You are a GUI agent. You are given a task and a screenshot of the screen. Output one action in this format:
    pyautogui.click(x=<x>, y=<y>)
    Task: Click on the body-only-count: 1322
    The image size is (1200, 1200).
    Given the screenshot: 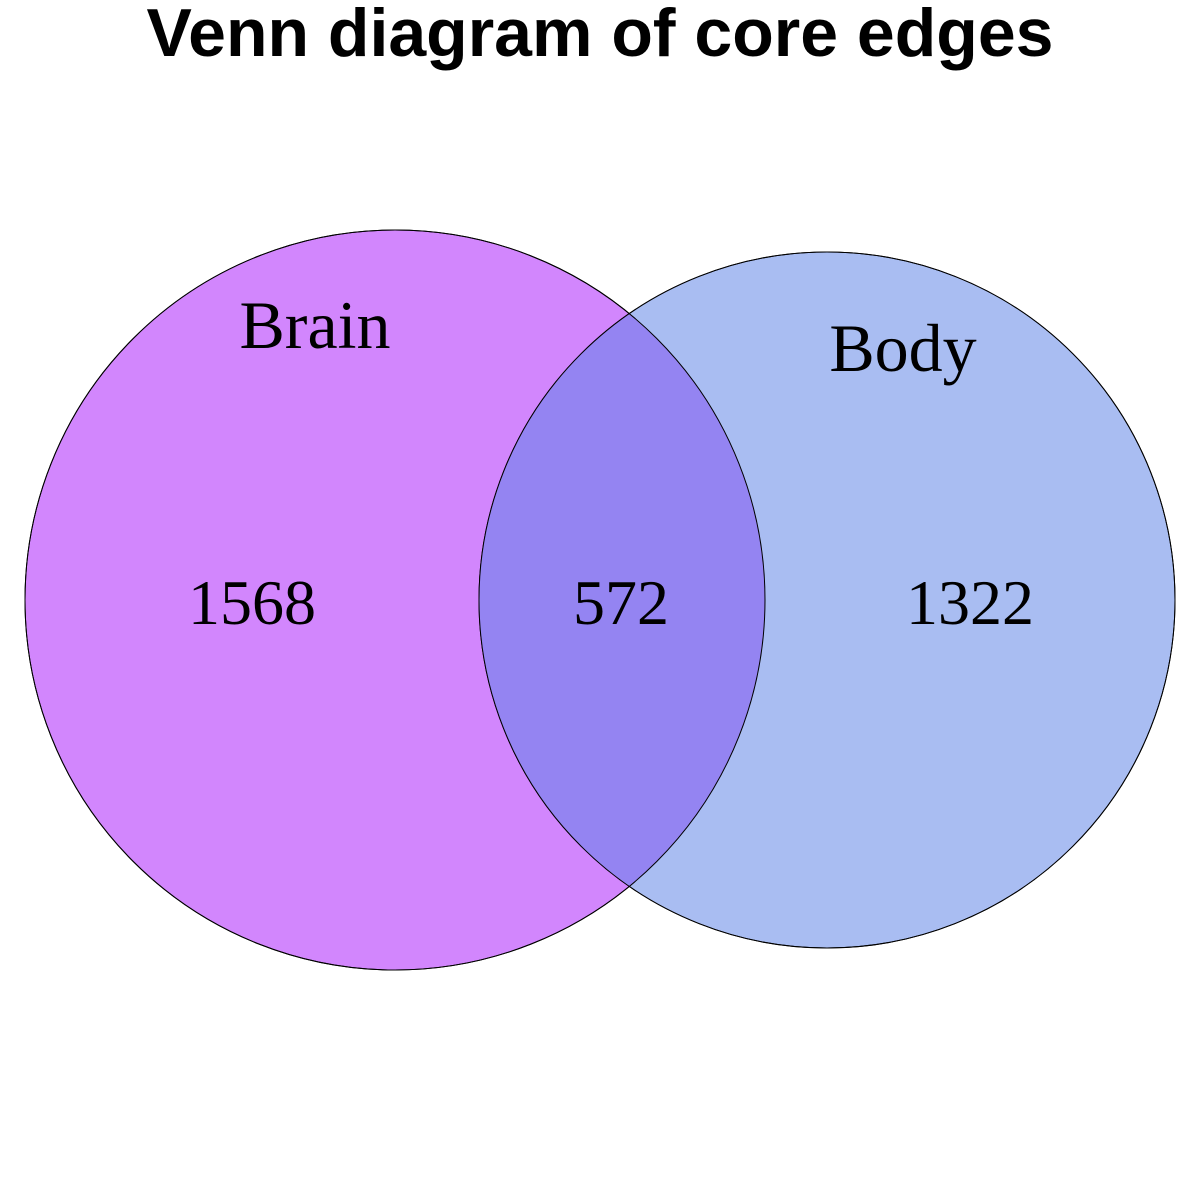 What is the action you would take?
    pyautogui.click(x=970, y=602)
    